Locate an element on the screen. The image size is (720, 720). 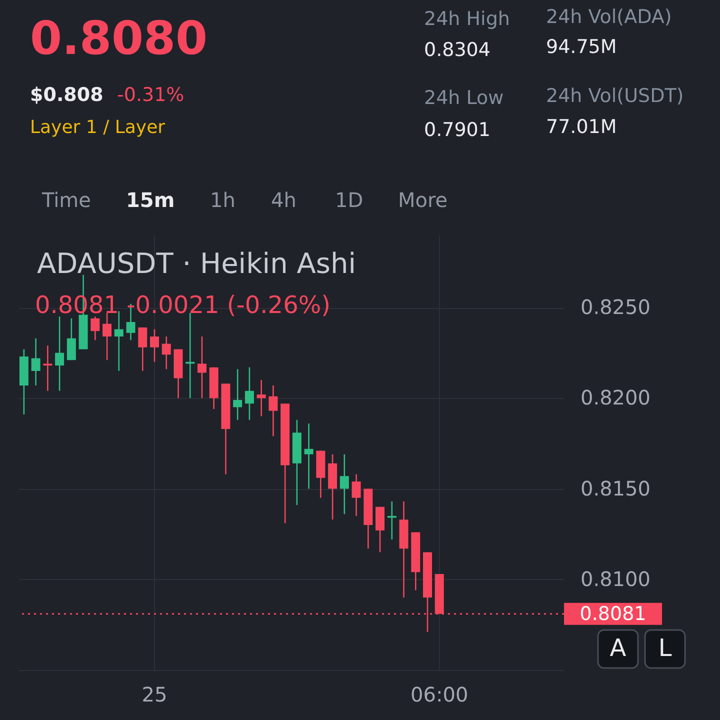
text: More is located at coordinates (423, 200).